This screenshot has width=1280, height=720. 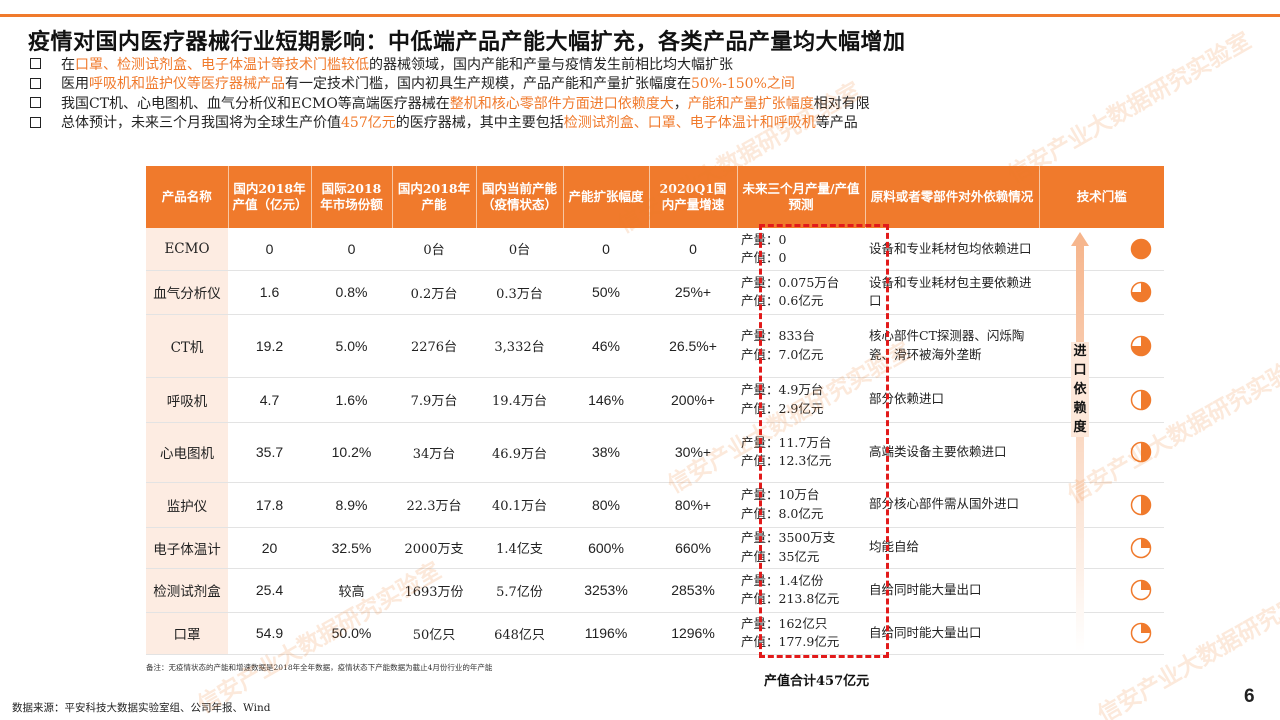 I want to click on total-value-label: 产值合计457亿元, so click(x=817, y=681).